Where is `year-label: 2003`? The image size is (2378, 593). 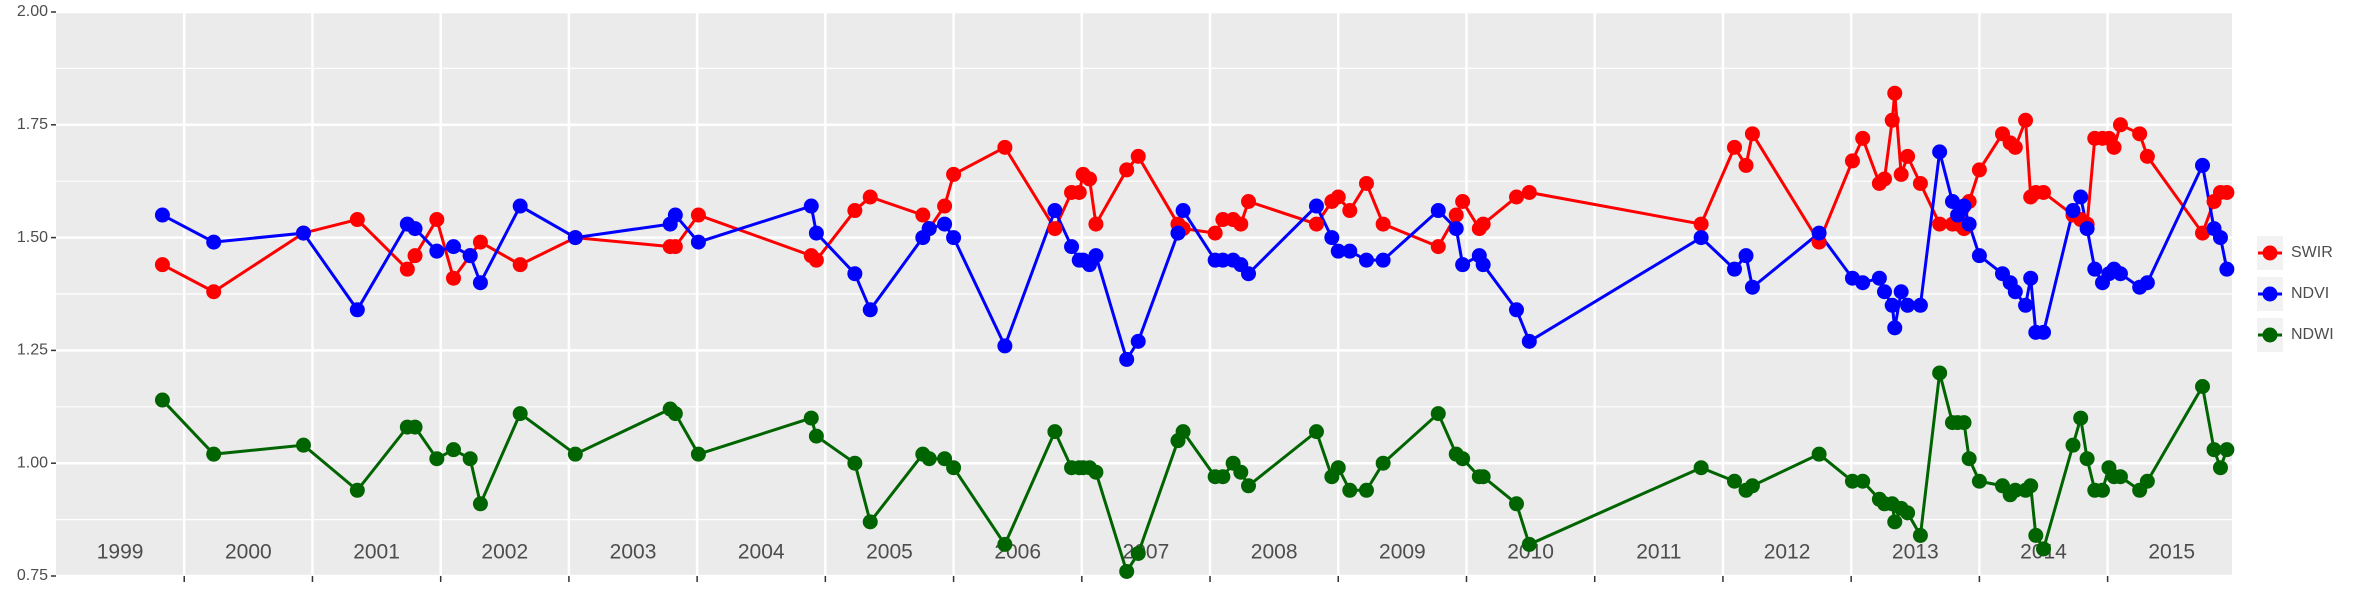 year-label: 2003 is located at coordinates (633, 552).